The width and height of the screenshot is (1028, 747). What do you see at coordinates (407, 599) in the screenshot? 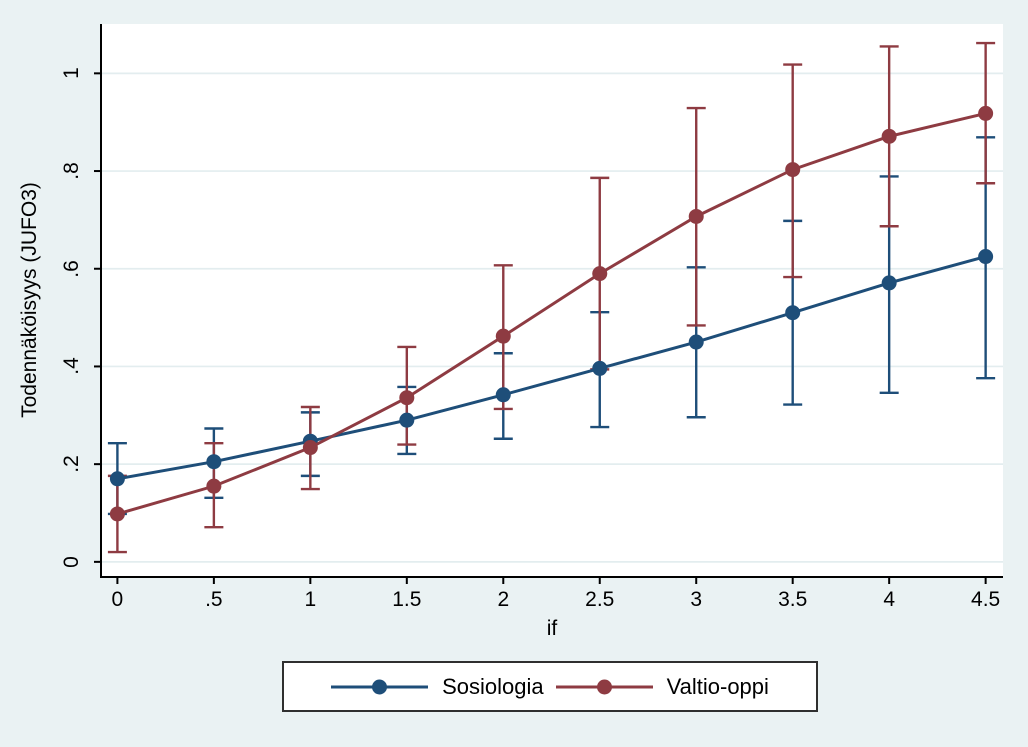
I see `x-tick-label: 1.5` at bounding box center [407, 599].